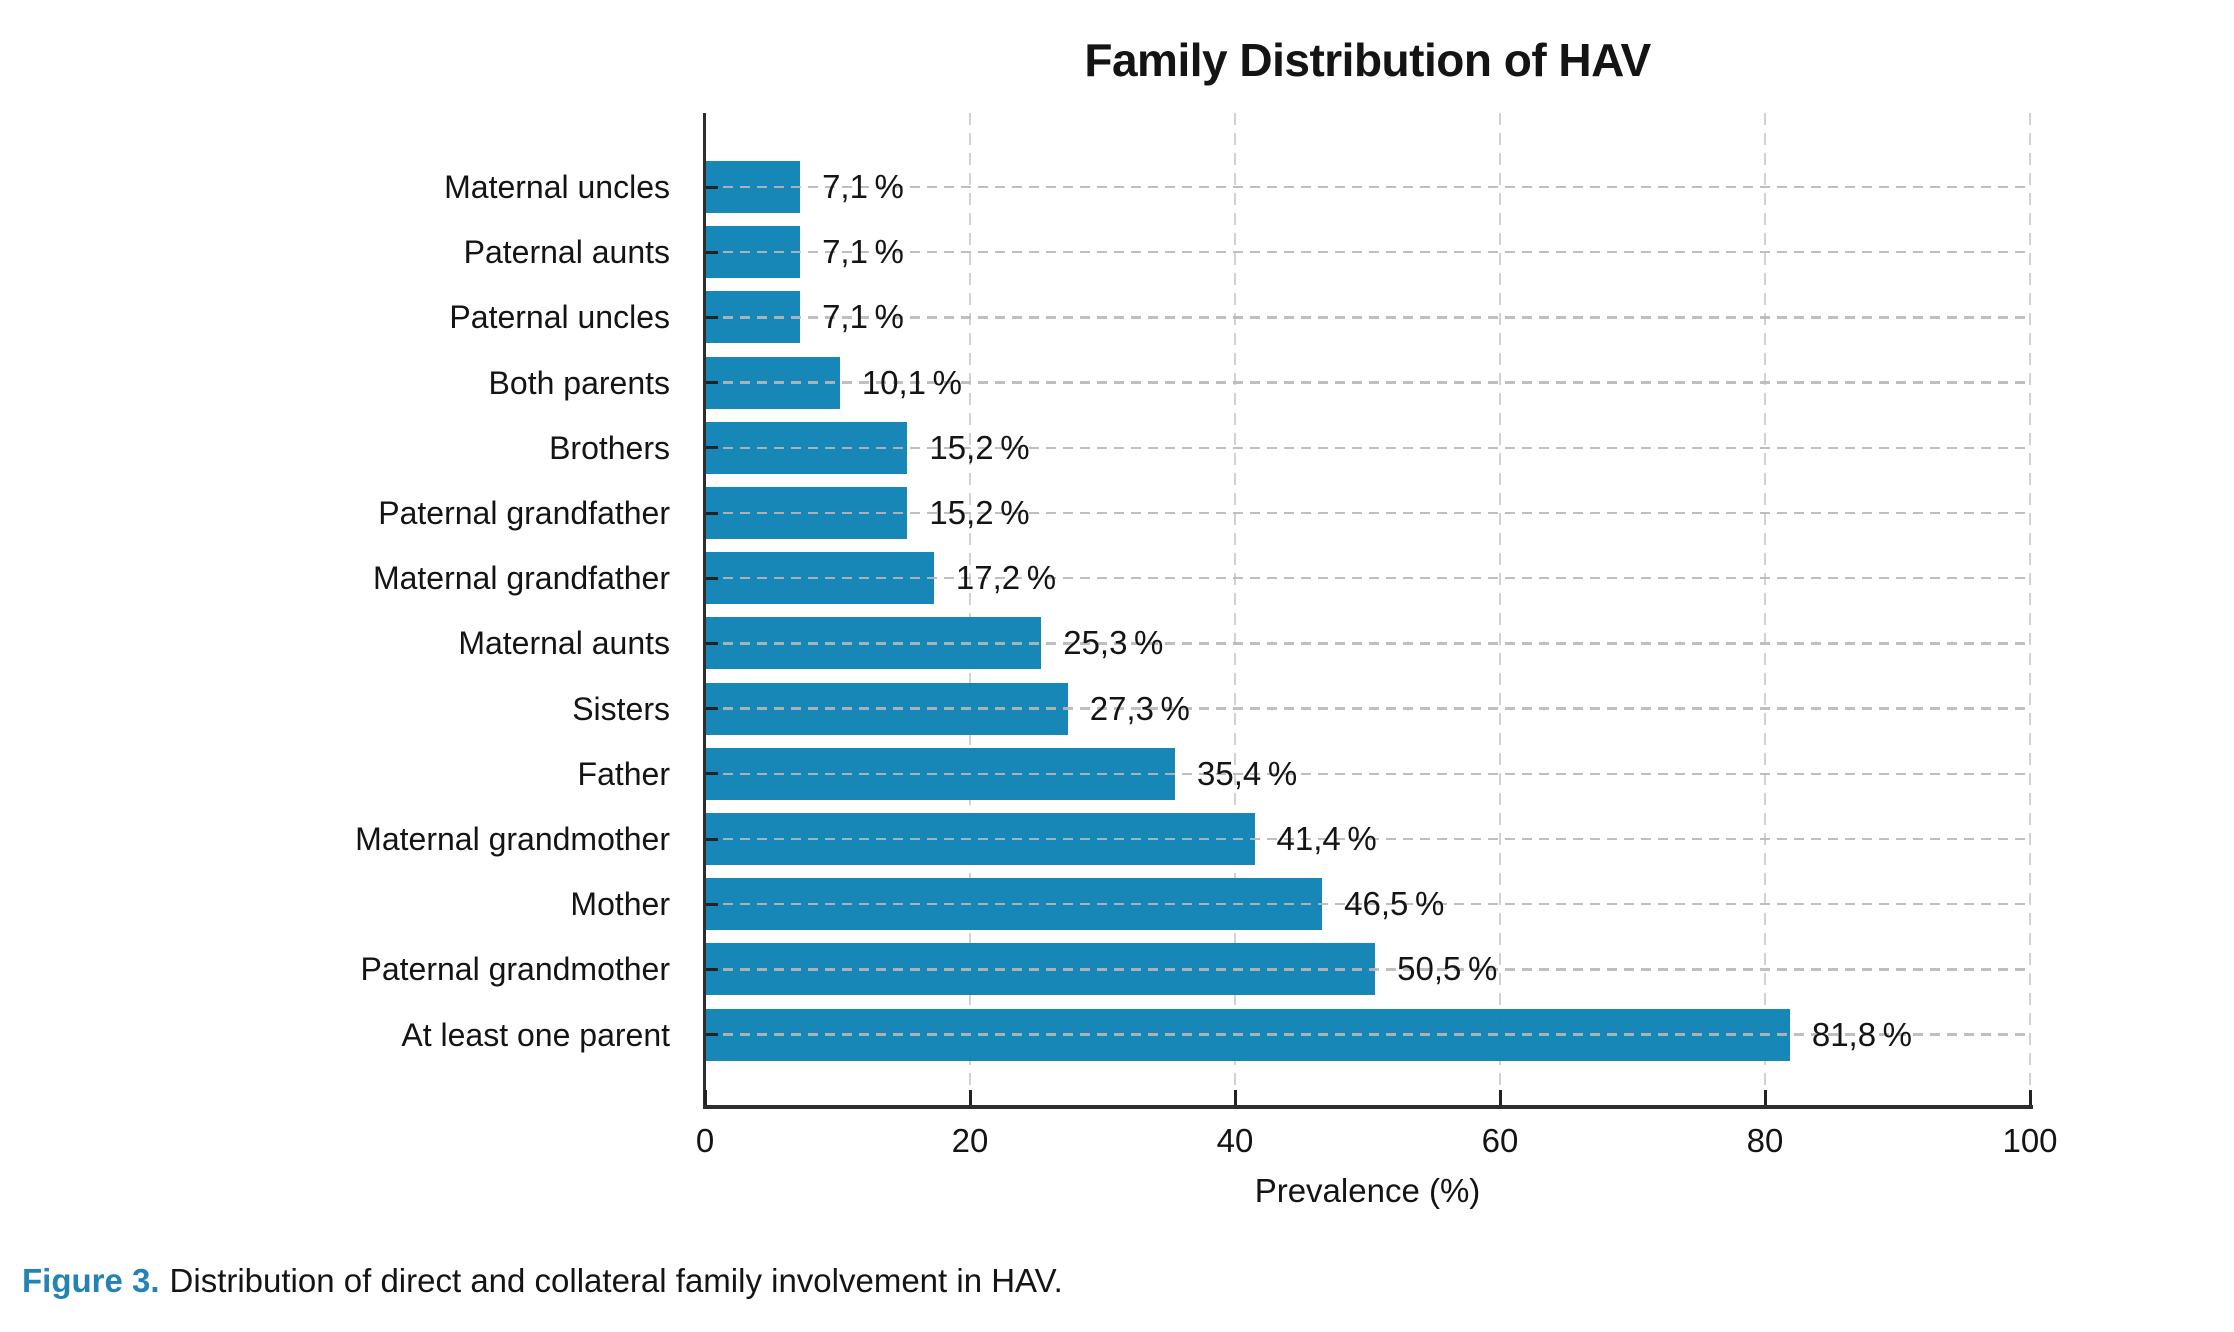  Describe the element at coordinates (579, 382) in the screenshot. I see `category-label: Both parents` at that location.